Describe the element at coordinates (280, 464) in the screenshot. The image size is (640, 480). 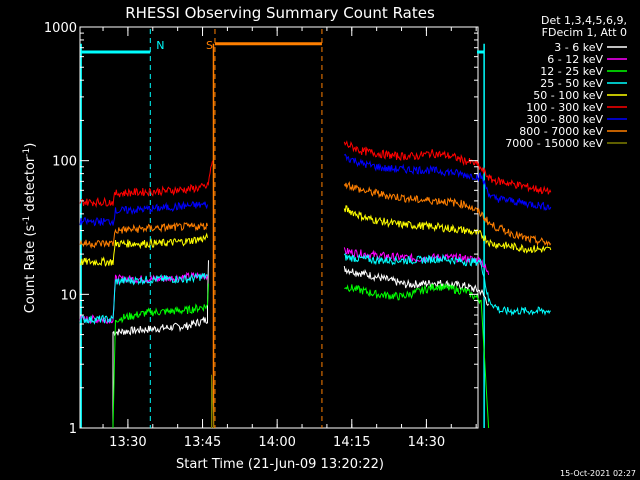
I see `x-axis-label: Start Time (21-Jun-09 13:20:22)` at that location.